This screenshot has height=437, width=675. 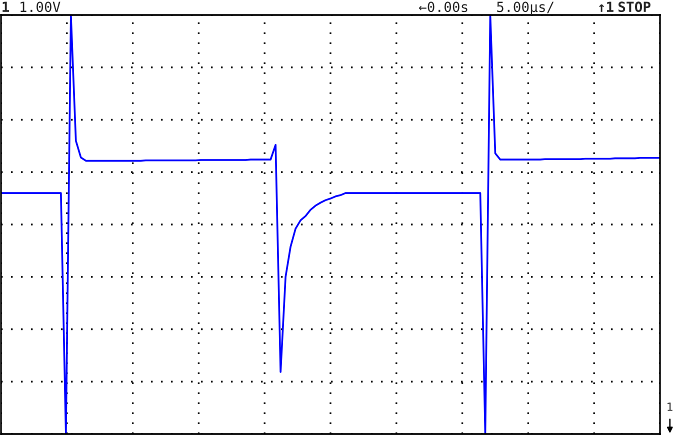 I want to click on text: ↑1, so click(x=606, y=7).